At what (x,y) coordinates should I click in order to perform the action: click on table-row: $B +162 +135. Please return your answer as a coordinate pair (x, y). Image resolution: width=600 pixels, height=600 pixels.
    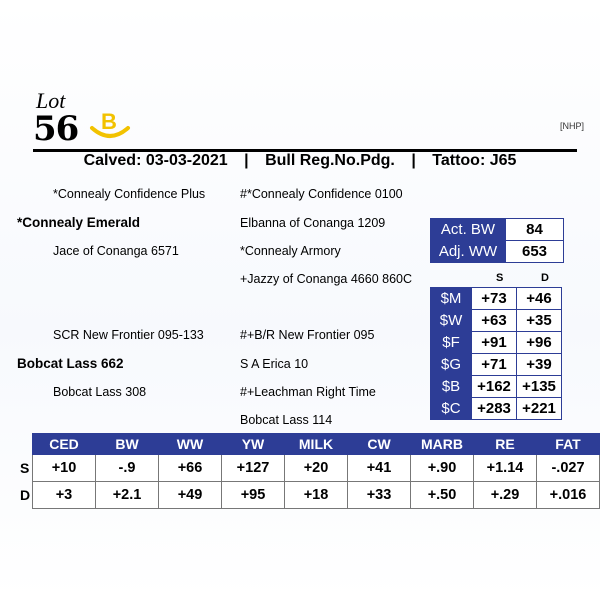
    Looking at the image, I should click on (496, 386).